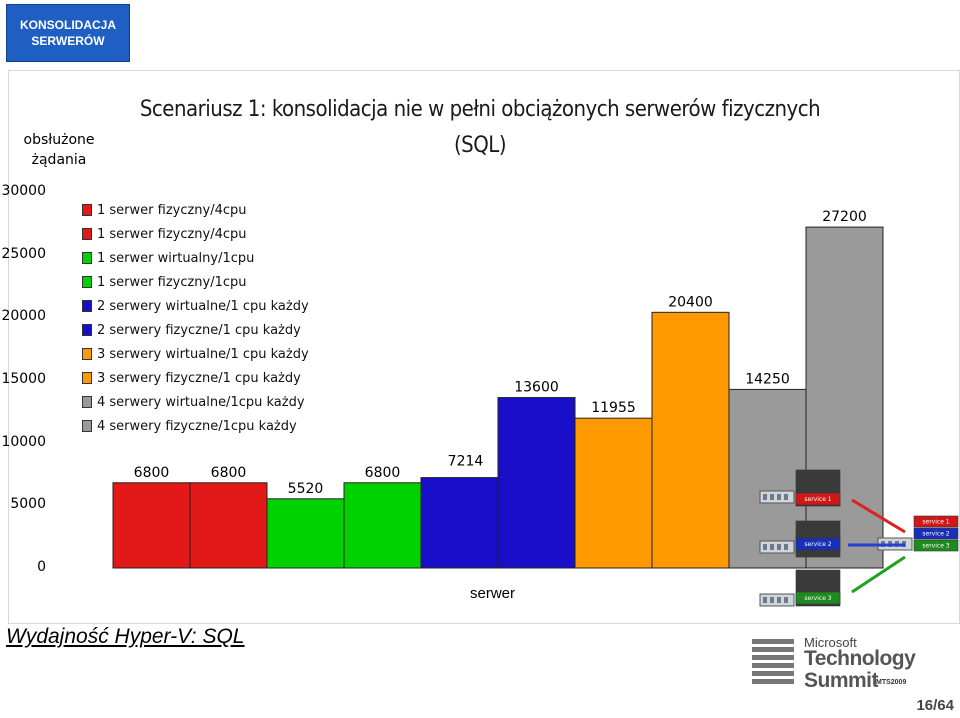 This screenshot has height=718, width=960. What do you see at coordinates (68, 41) in the screenshot?
I see `badge-line2: SERWERÓW` at bounding box center [68, 41].